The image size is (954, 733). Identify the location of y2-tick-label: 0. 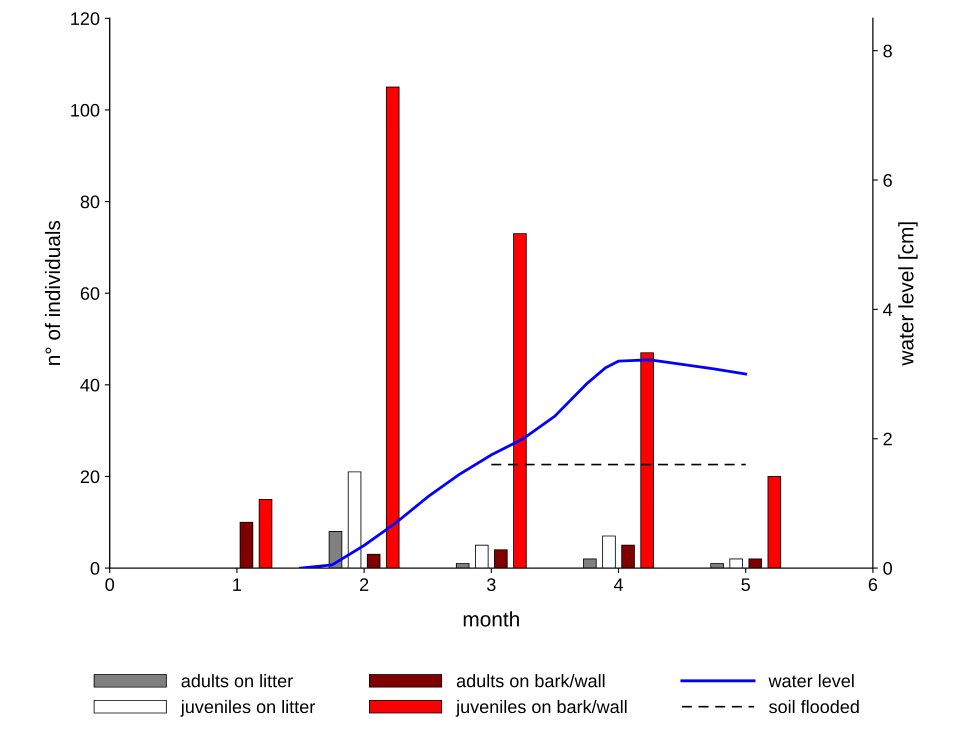
(887, 568).